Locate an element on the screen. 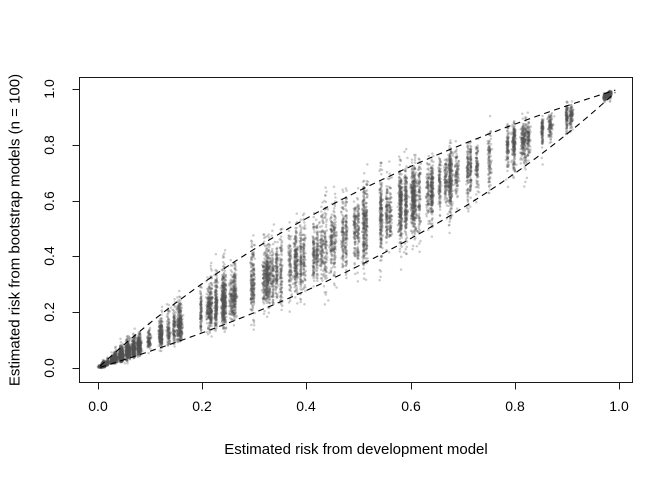  y-tick-label: 1.0 is located at coordinates (49, 89).